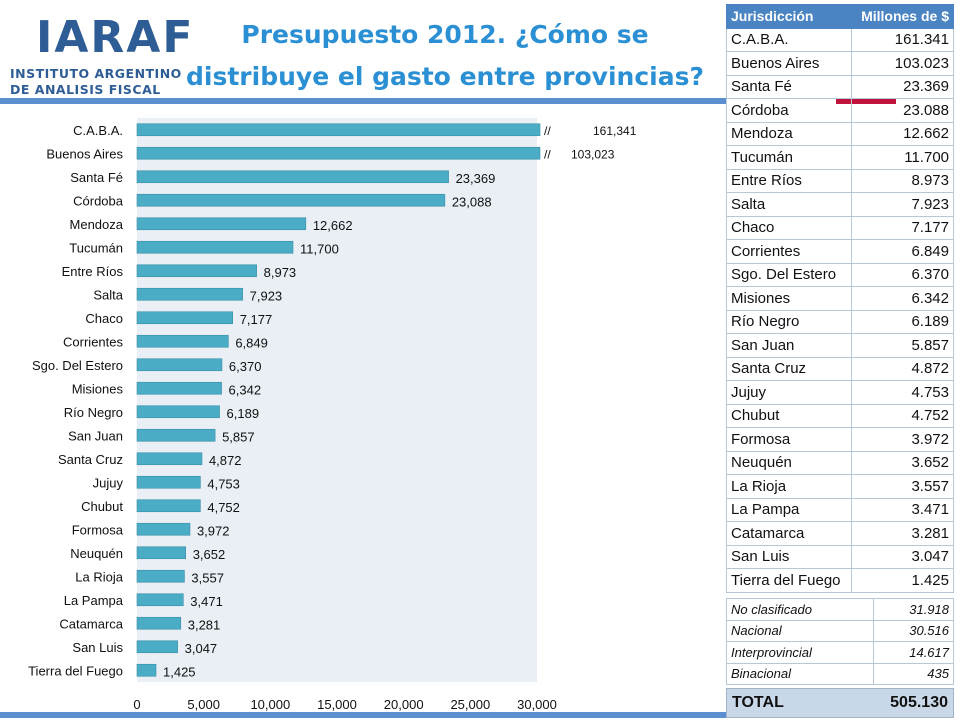 The height and width of the screenshot is (720, 960). I want to click on cell-amount: 31.918, so click(913, 609).